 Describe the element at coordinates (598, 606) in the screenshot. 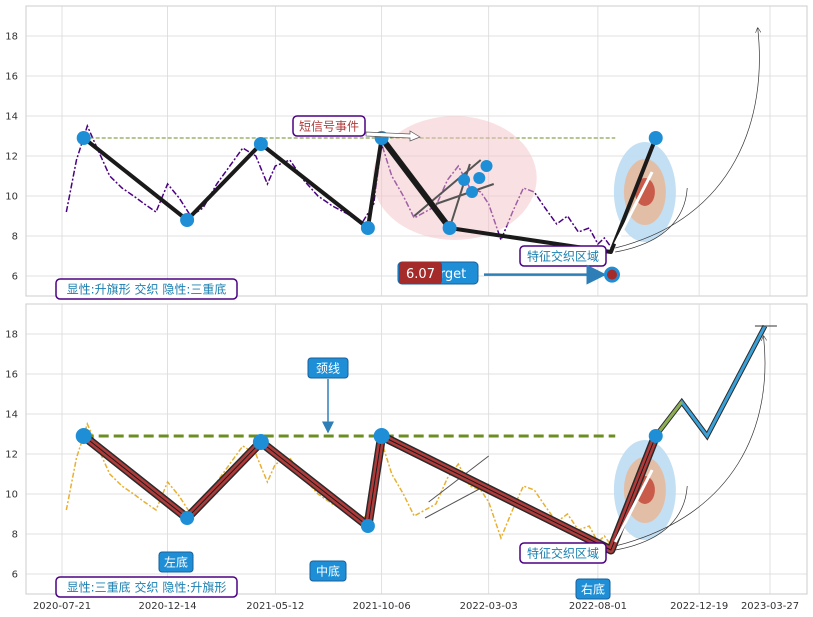

I see `x-tick-label: 2022-08-01` at that location.